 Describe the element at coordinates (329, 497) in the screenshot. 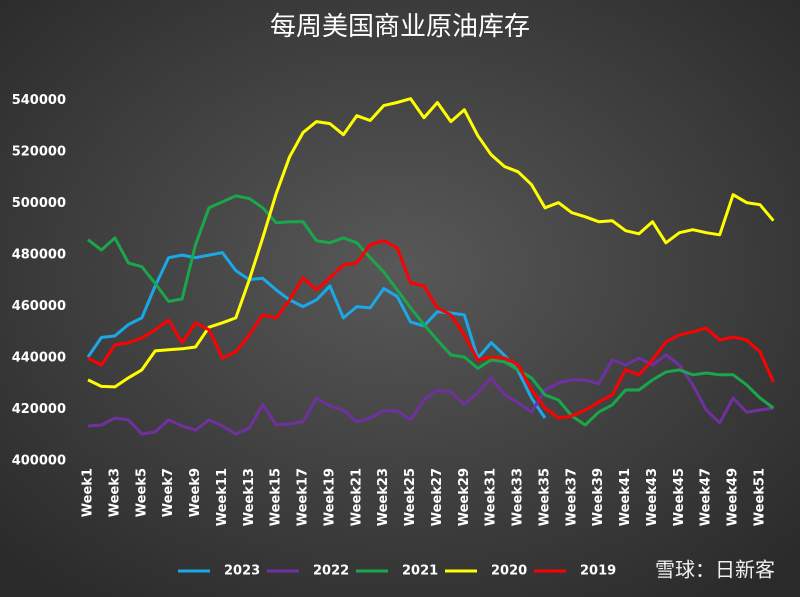

I see `x-tick-label: Week19` at that location.